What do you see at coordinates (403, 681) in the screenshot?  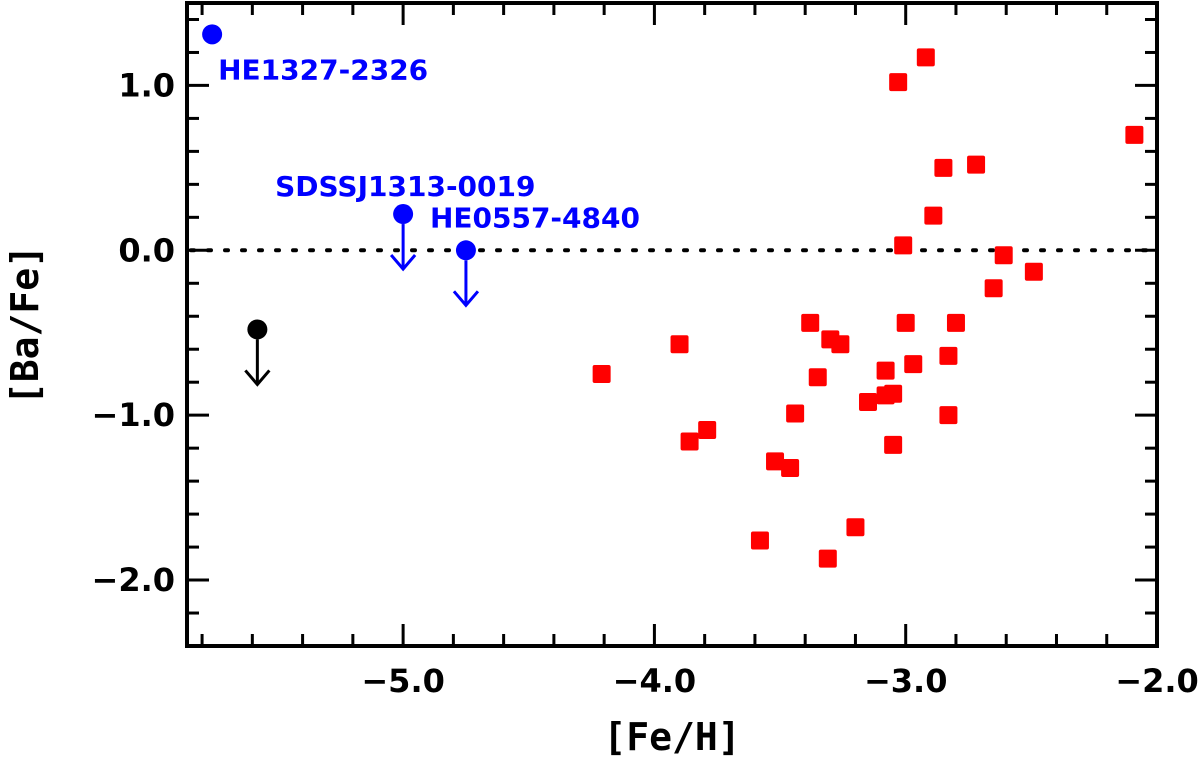 I see `x-tick-label: −5.0` at bounding box center [403, 681].